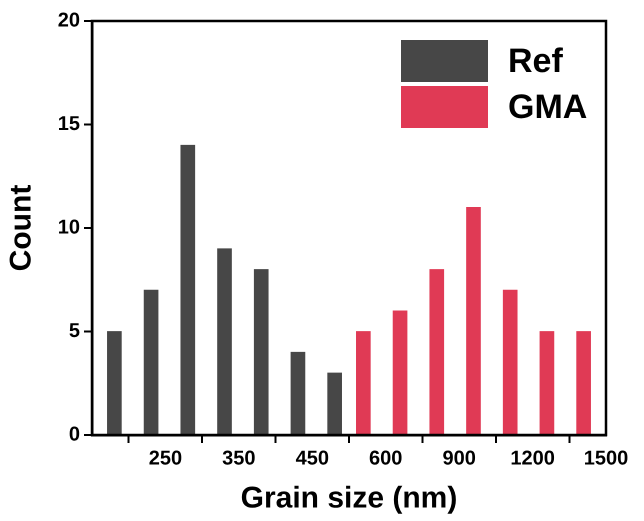  Describe the element at coordinates (312, 459) in the screenshot. I see `x-tick-label: 450` at that location.